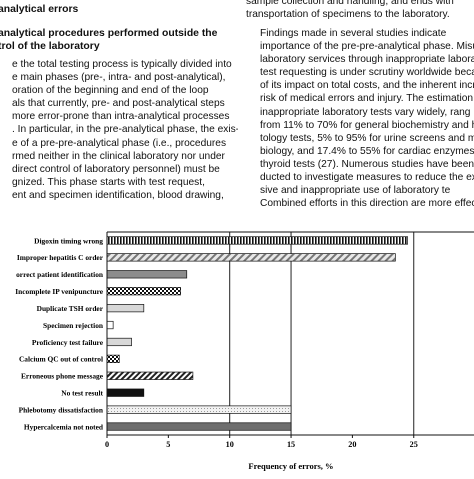  I want to click on category-label: Specimen rejection, so click(73, 325).